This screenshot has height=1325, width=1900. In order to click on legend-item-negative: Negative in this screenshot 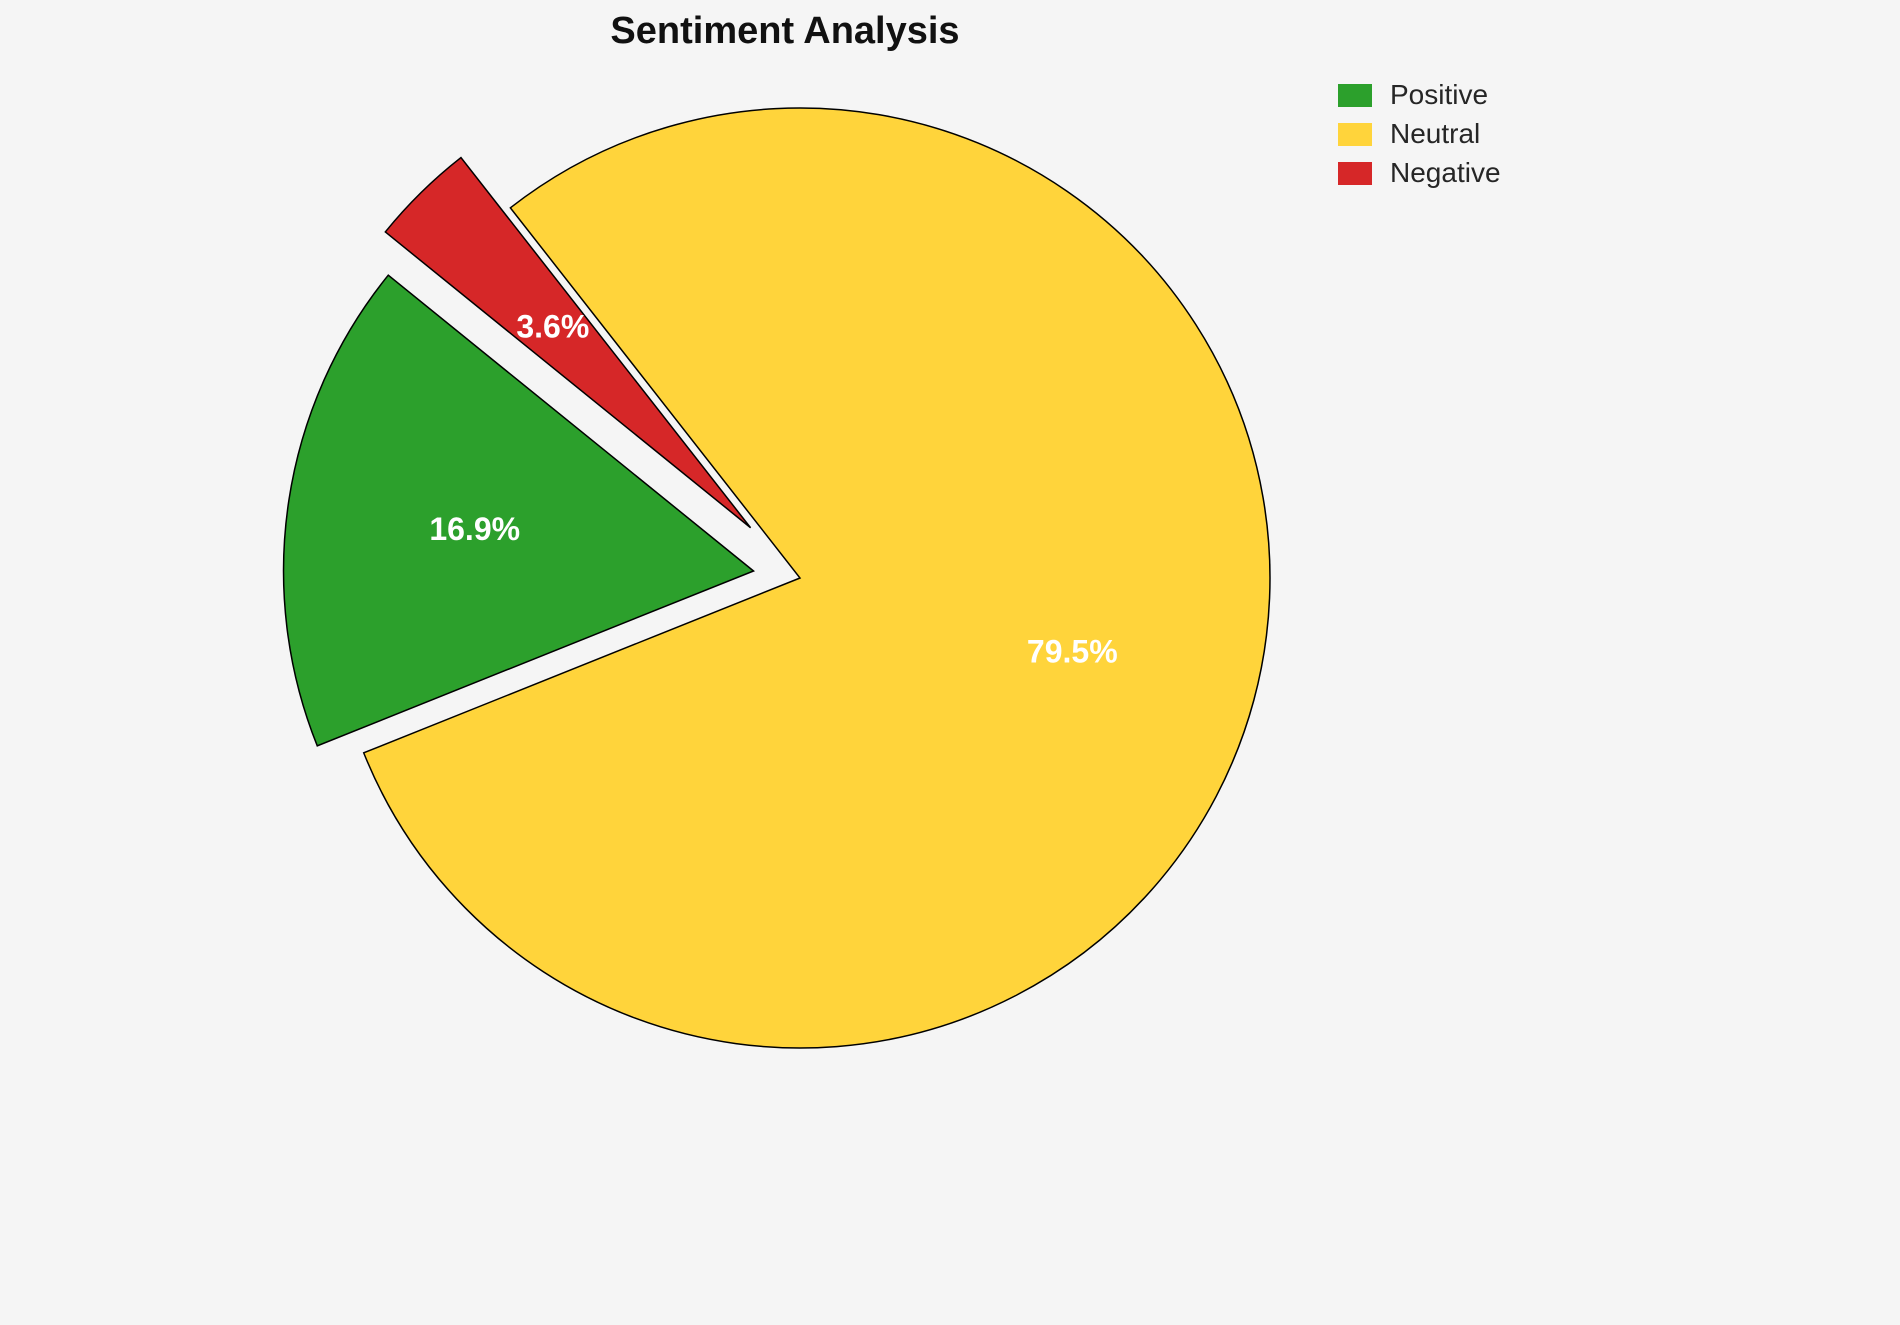, I will do `click(1419, 173)`.